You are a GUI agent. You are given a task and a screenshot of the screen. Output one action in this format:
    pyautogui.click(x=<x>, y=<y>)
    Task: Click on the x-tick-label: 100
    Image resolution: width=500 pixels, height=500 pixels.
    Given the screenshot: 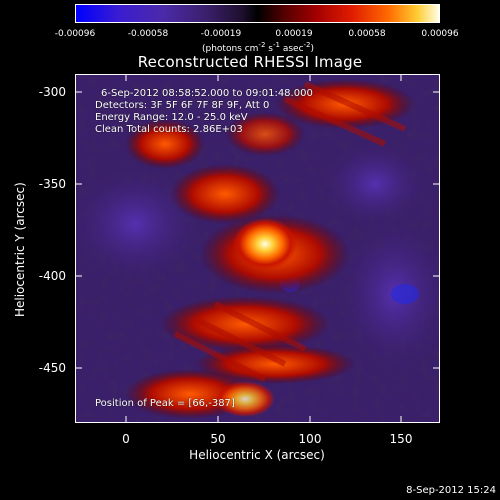 What is the action you would take?
    pyautogui.click(x=310, y=439)
    